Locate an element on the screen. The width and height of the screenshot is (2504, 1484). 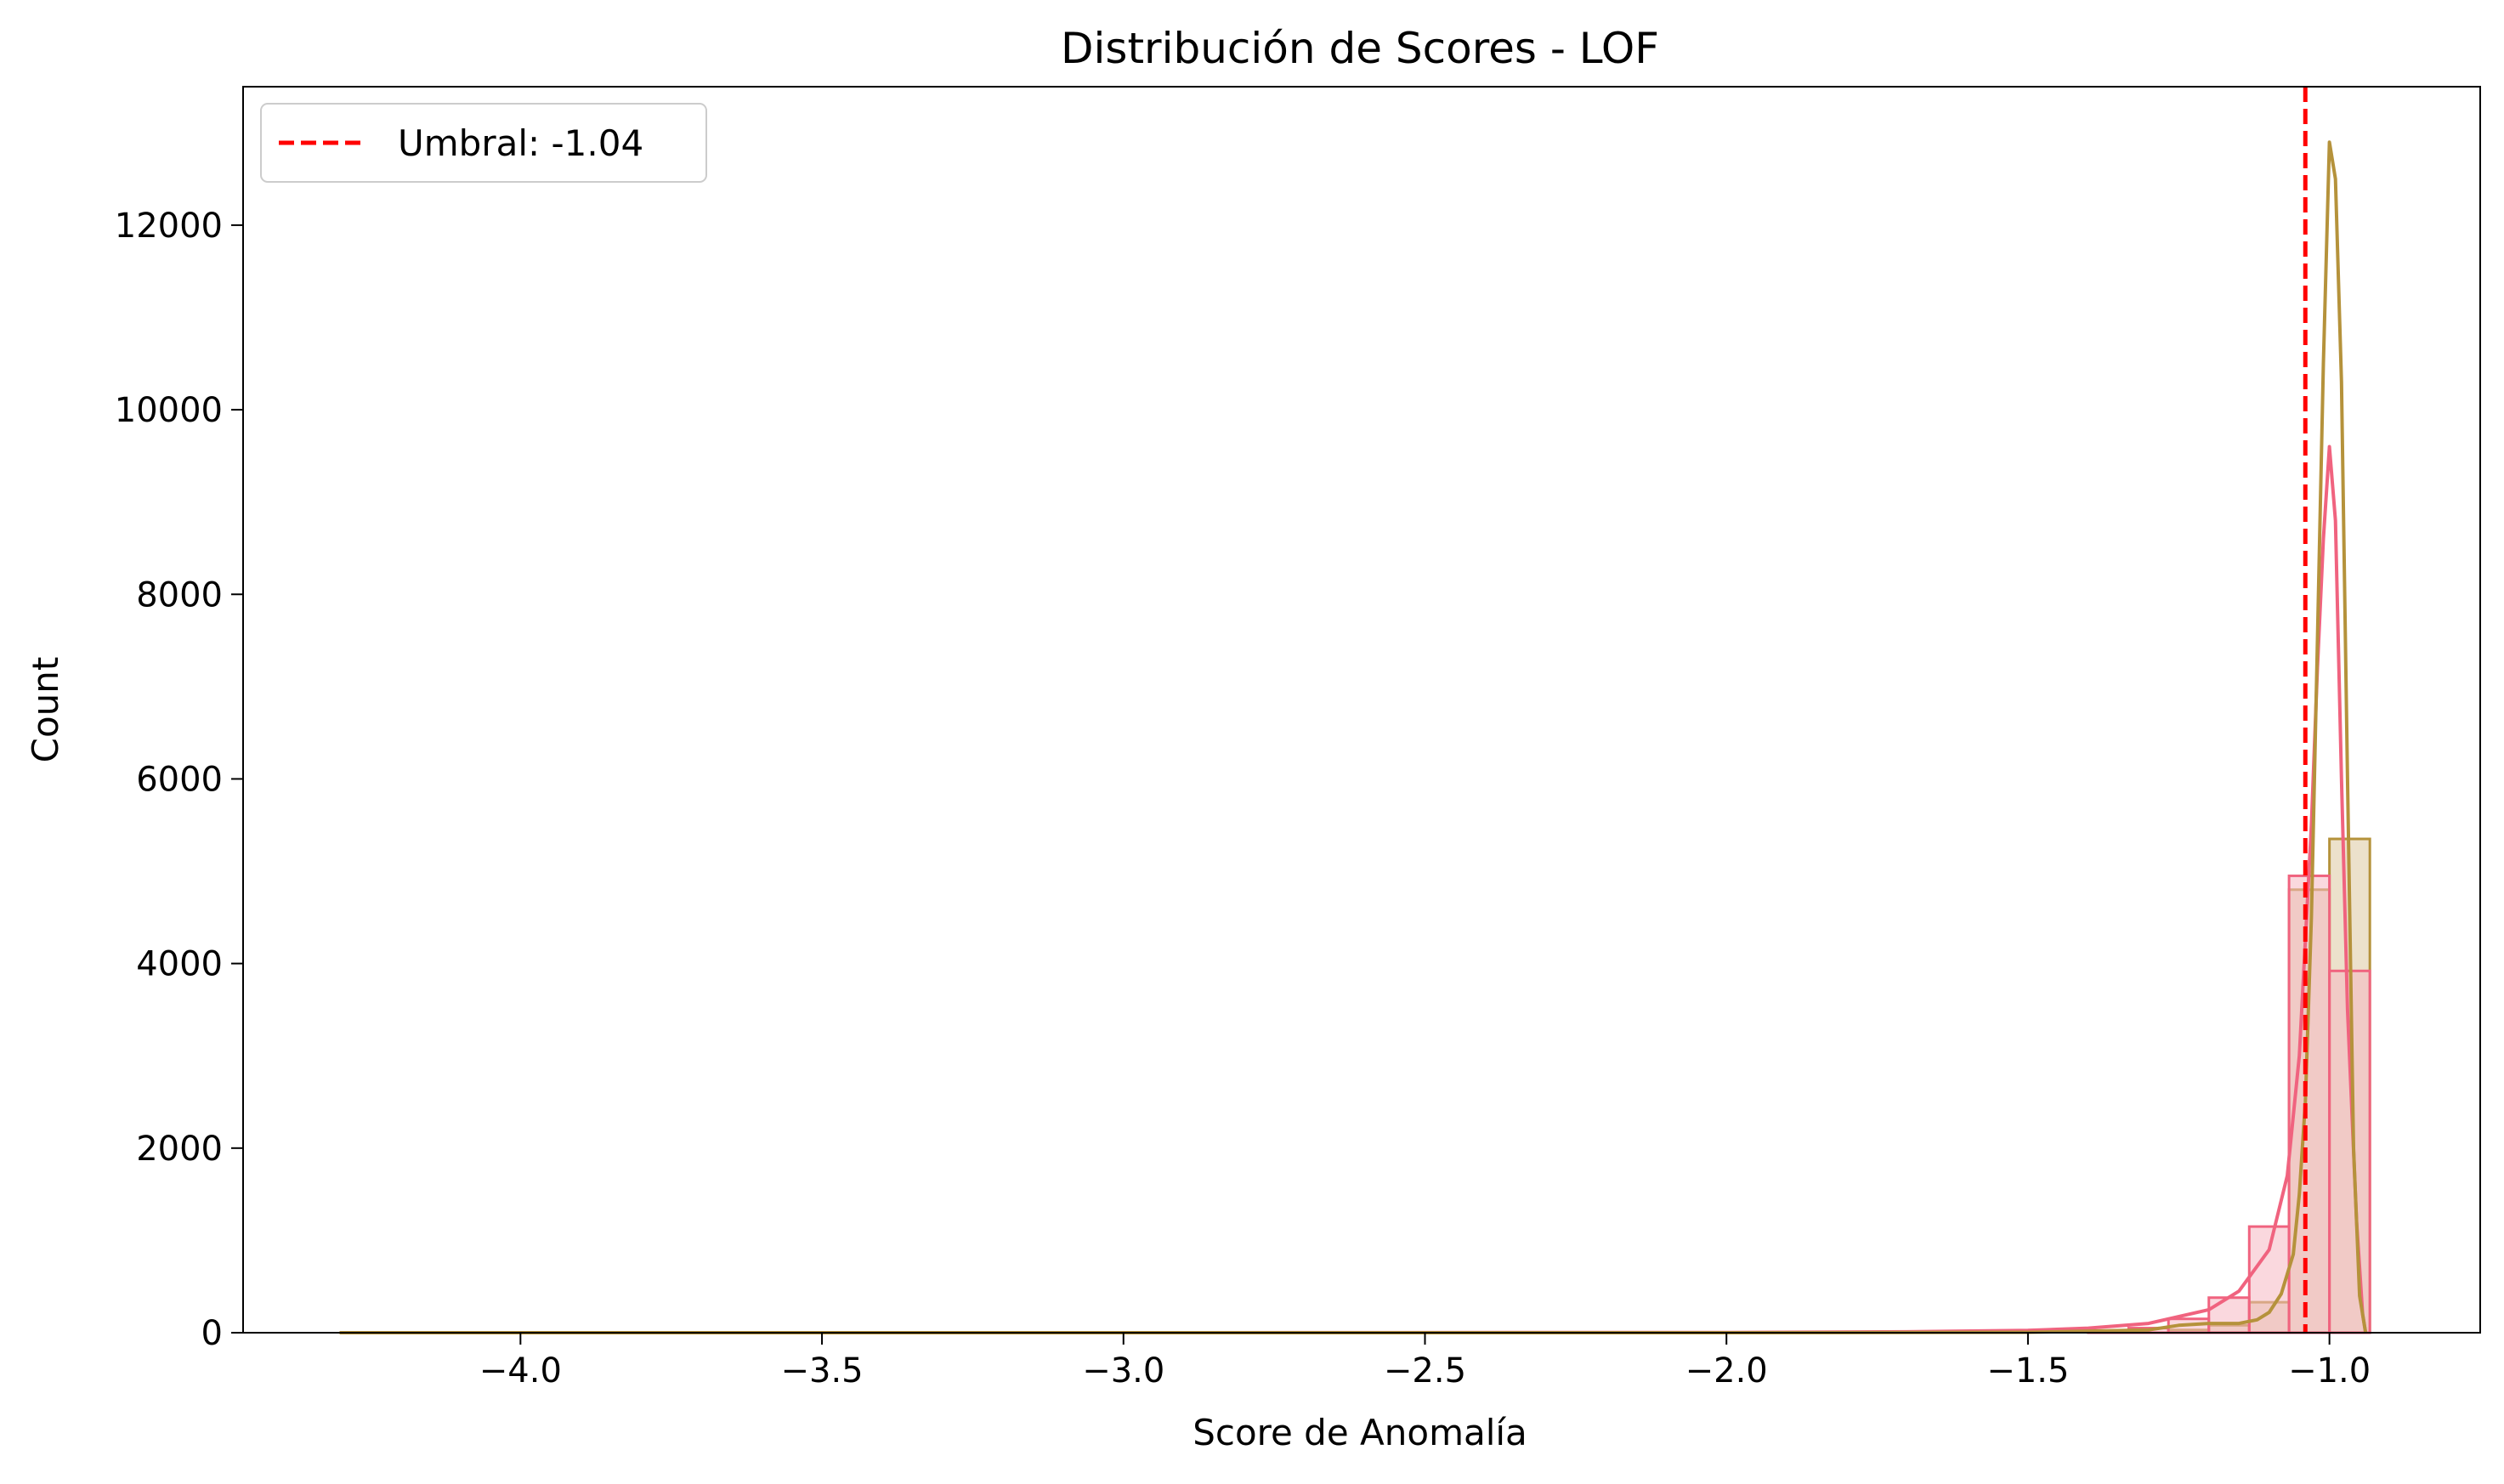
x-tick-label-3: −2.5 is located at coordinates (1425, 1371).